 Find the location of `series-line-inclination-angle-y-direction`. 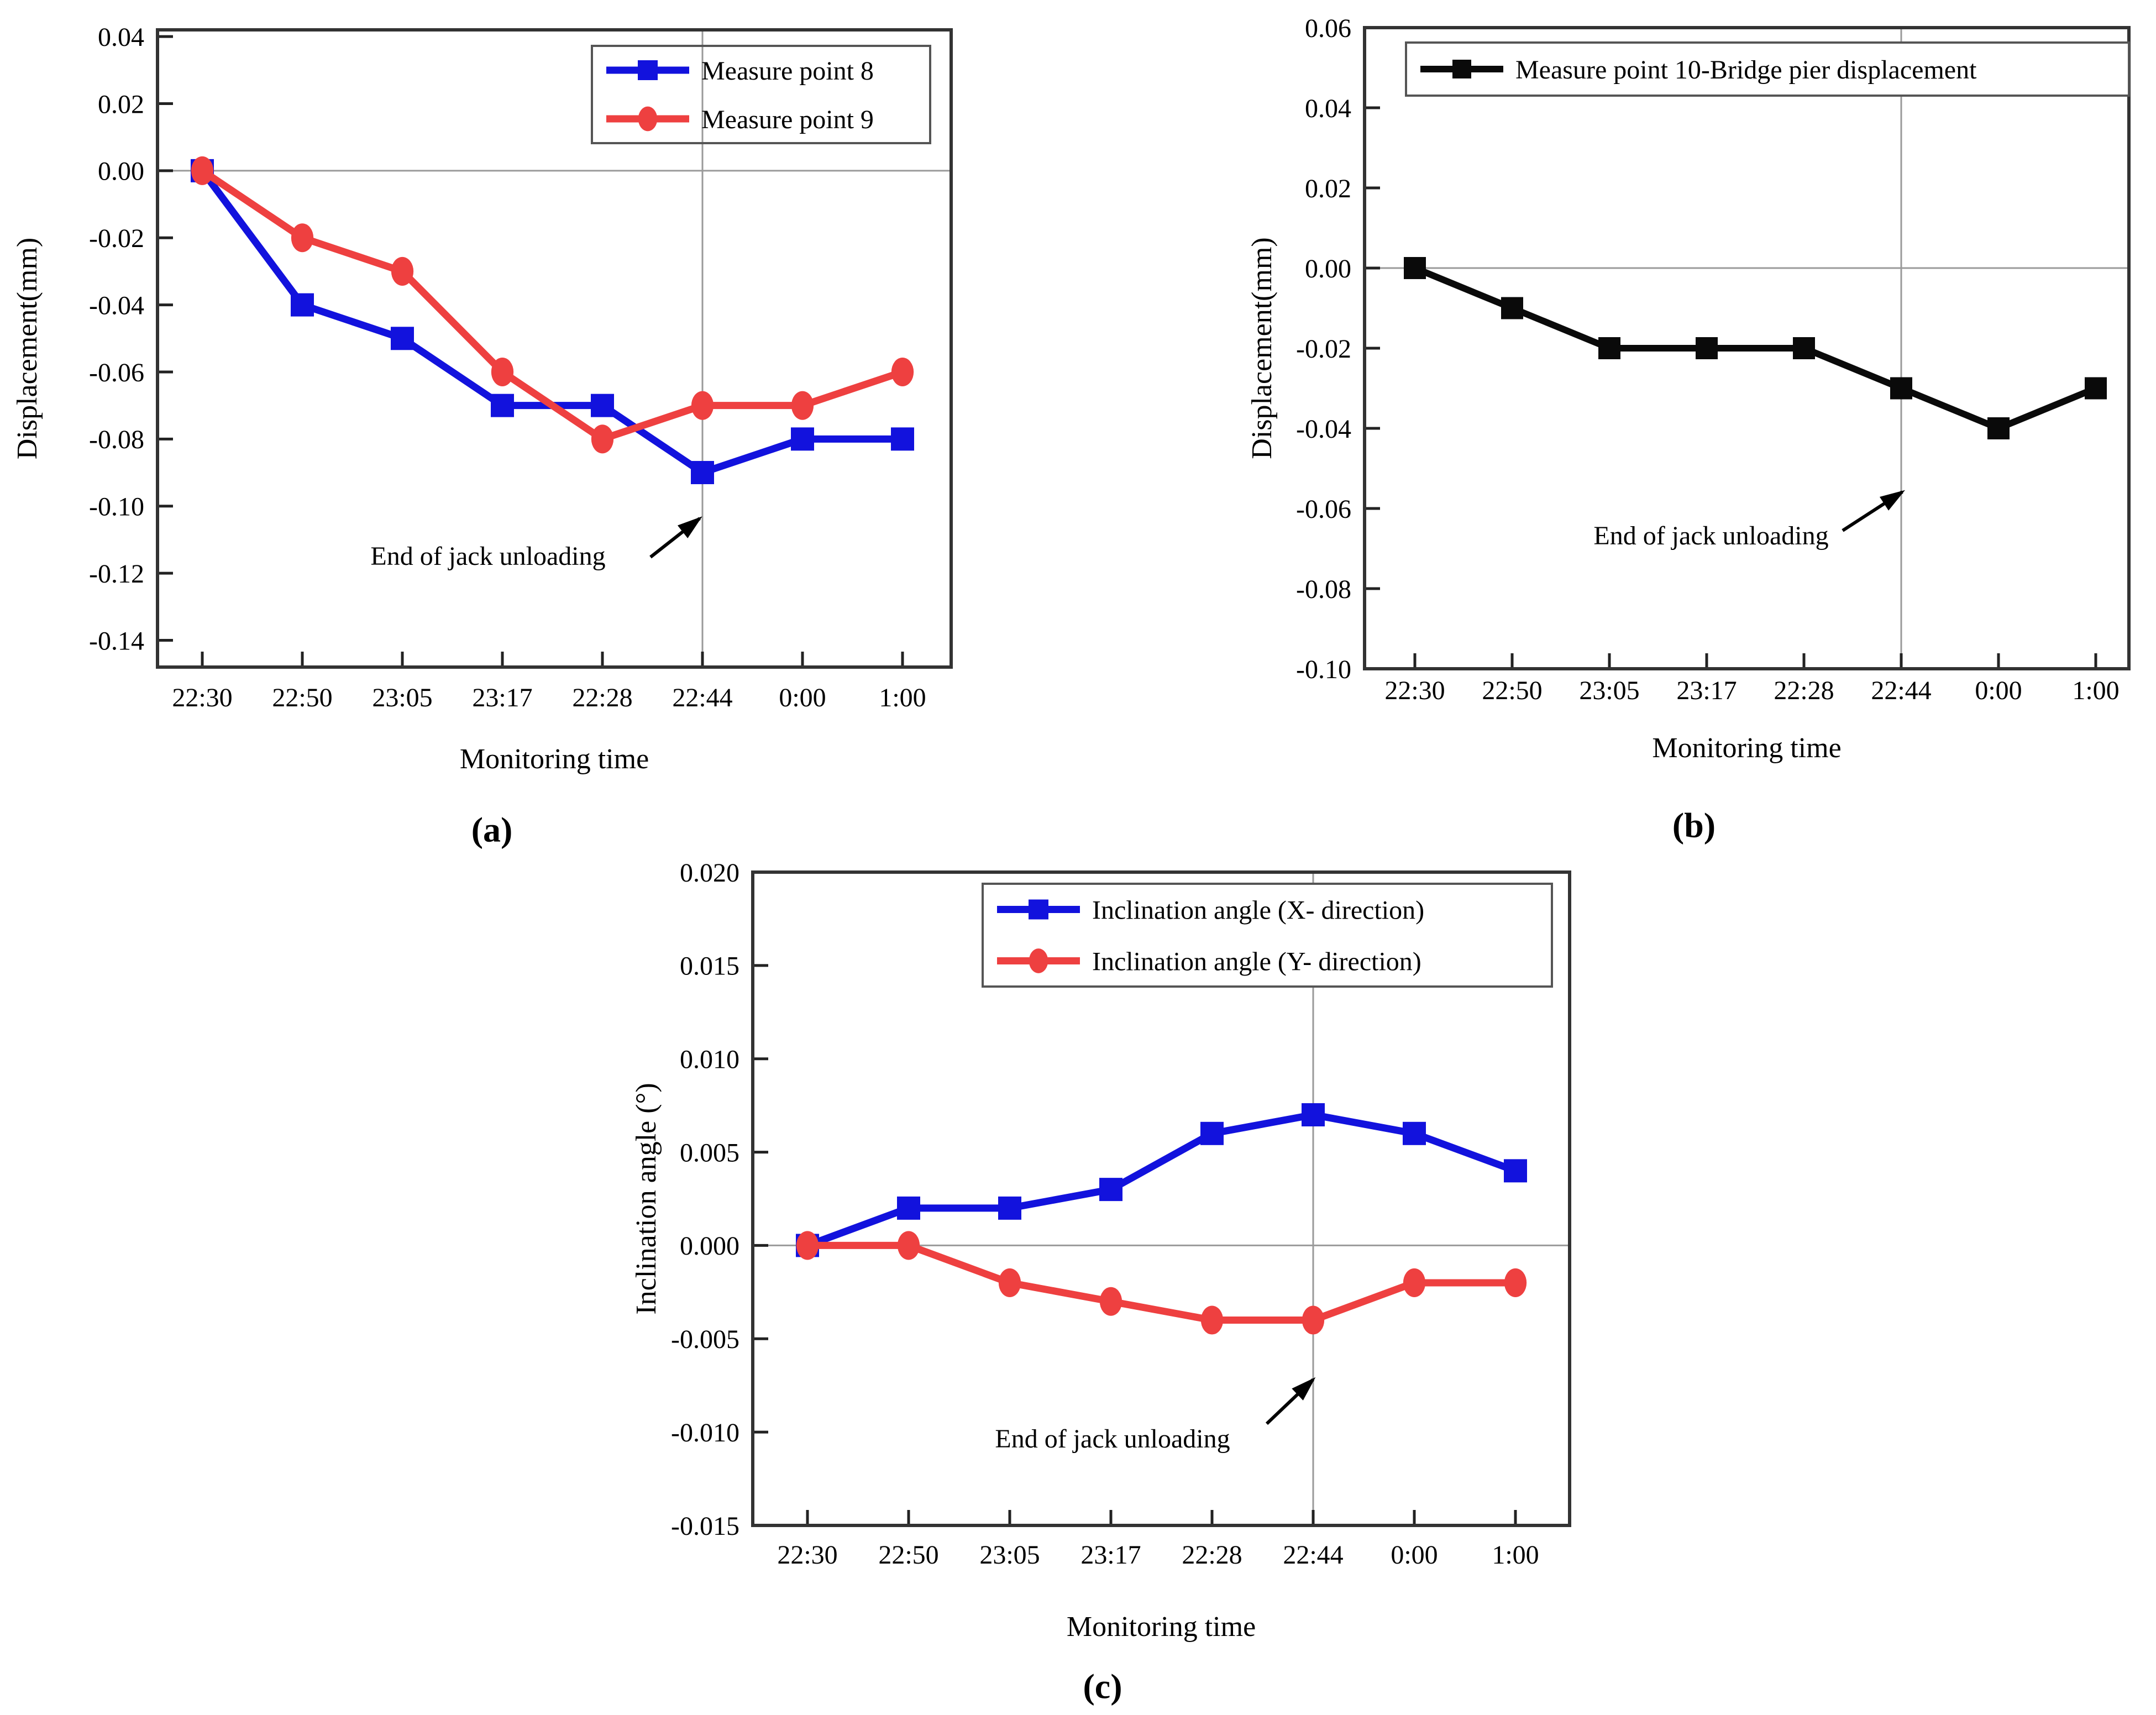

series-line-inclination-angle-y-direction is located at coordinates (1161, 1283).